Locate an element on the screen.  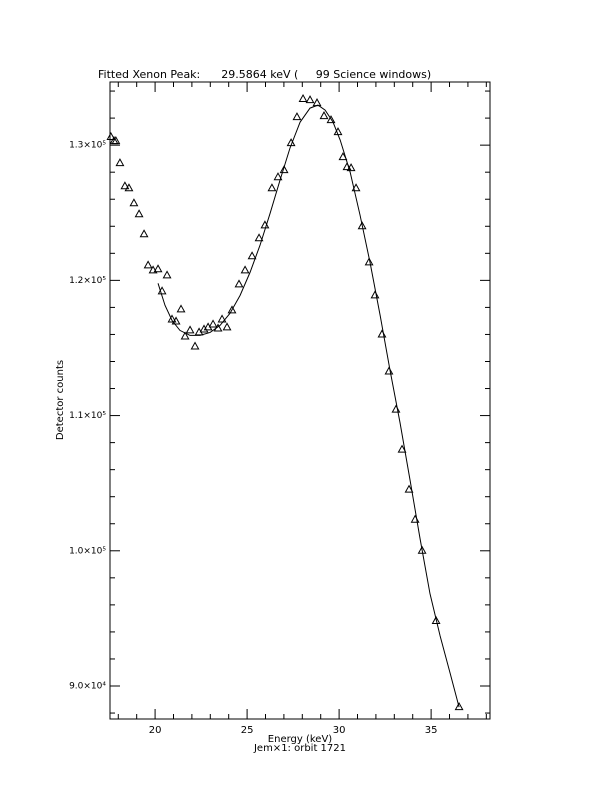
y-tick-label: 1.3×10⁵ is located at coordinates (87, 146).